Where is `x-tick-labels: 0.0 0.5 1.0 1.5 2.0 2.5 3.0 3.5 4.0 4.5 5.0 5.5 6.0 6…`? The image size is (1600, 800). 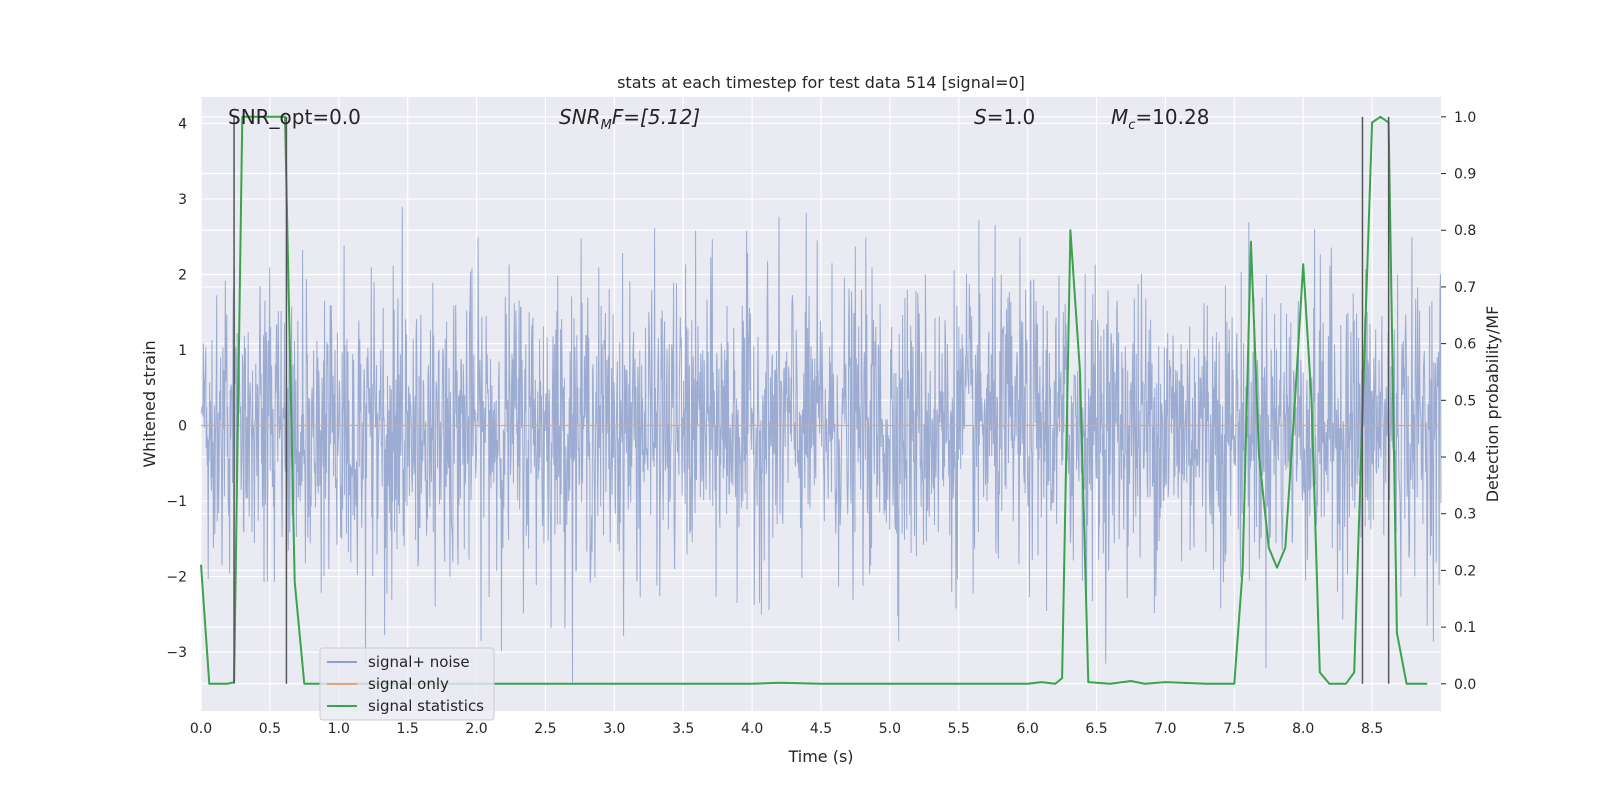 x-tick-labels: 0.0 0.5 1.0 1.5 2.0 2.5 3.0 3.5 4.0 4.5 5.0 5.5 6.0 6… is located at coordinates (786, 729).